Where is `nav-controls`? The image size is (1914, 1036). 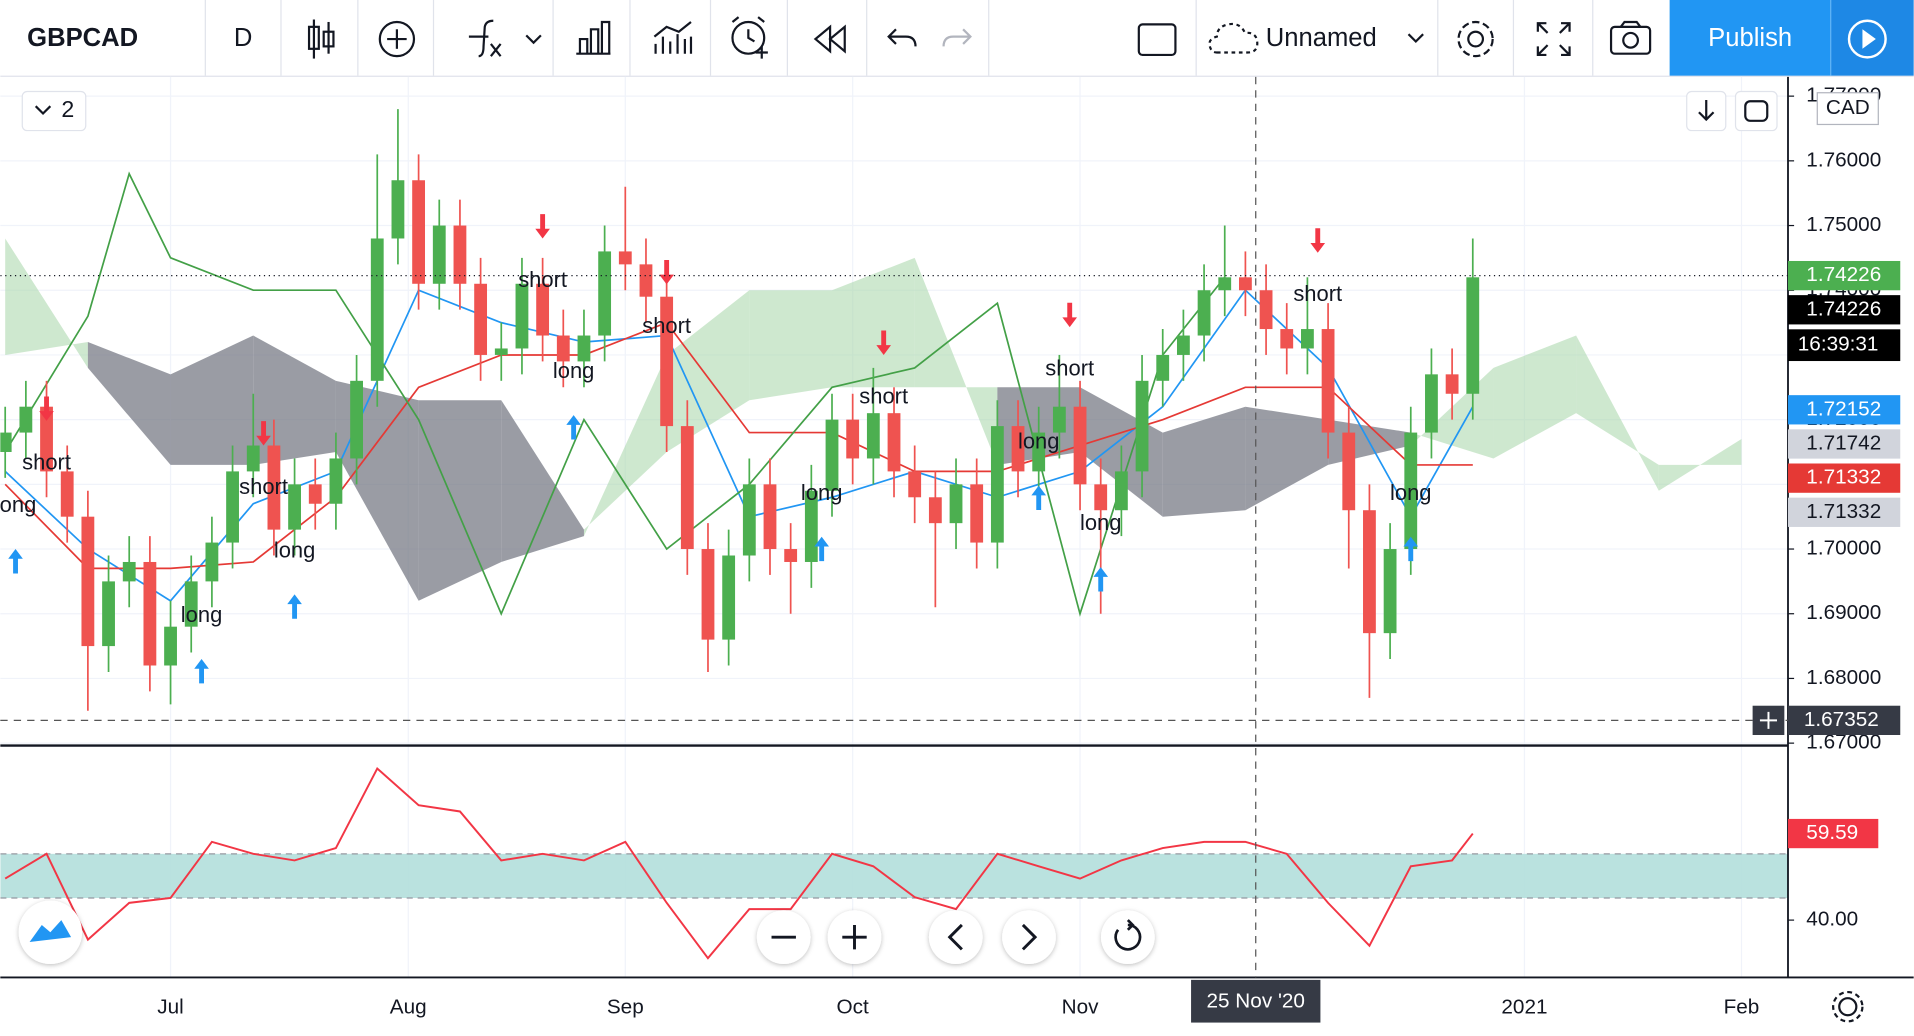 nav-controls is located at coordinates (941, 961).